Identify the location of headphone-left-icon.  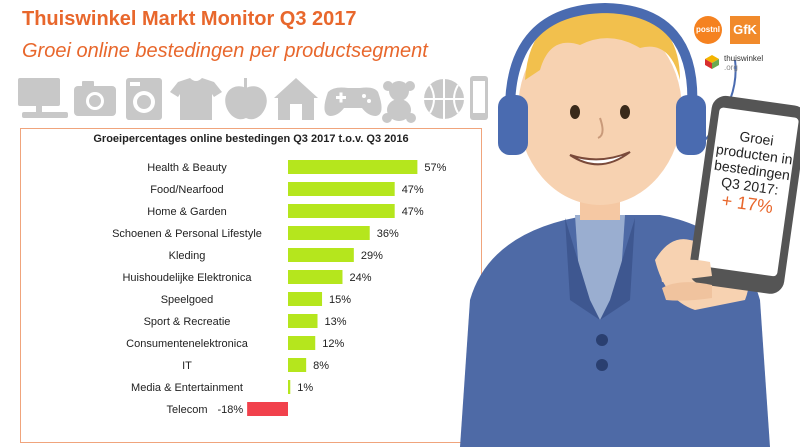
(513, 125).